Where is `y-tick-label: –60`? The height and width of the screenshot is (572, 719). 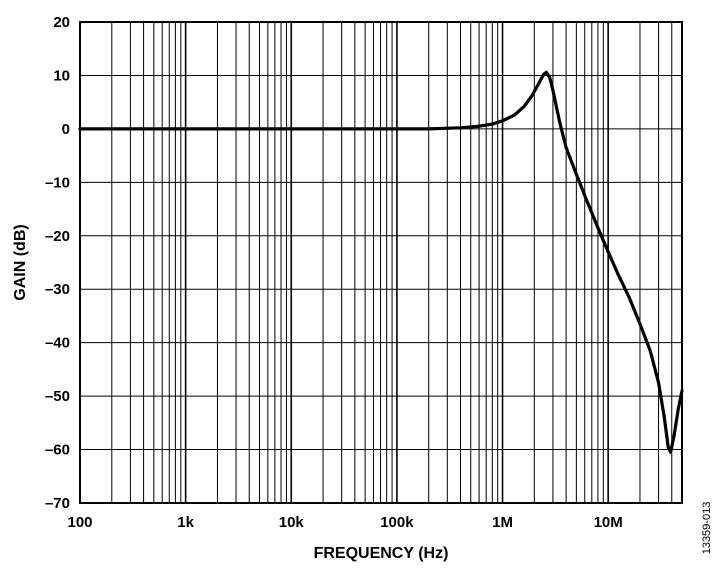
y-tick-label: –60 is located at coordinates (57, 450).